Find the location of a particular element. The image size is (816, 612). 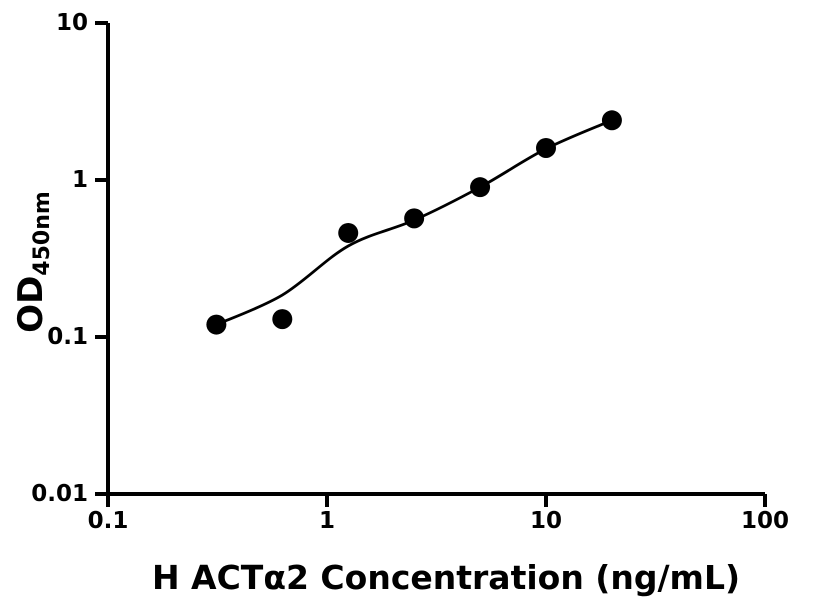

y-axis-title-main: OD is located at coordinates (31, 304).